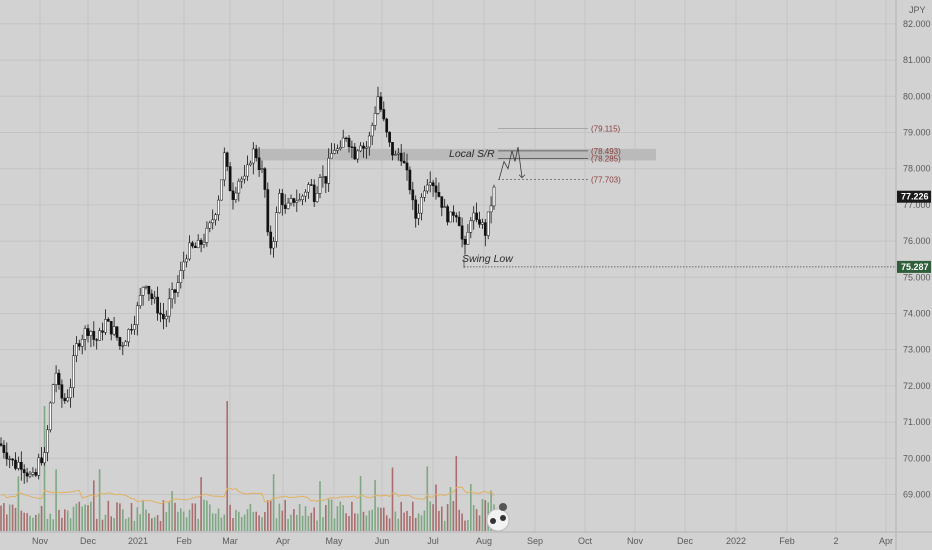 The image size is (932, 550). I want to click on swing-low-price-badge, so click(914, 266).